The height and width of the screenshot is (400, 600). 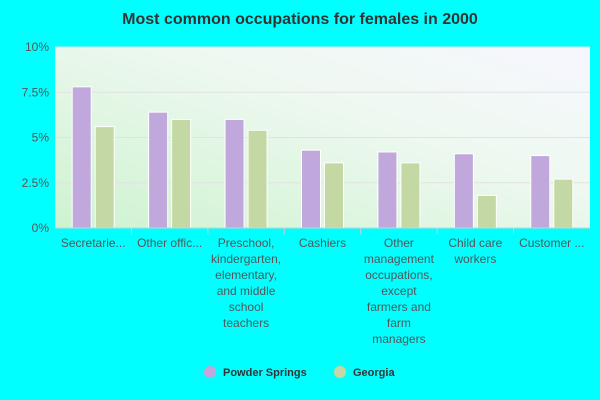 I want to click on x-tick-label: Child care workers, so click(x=475, y=251).